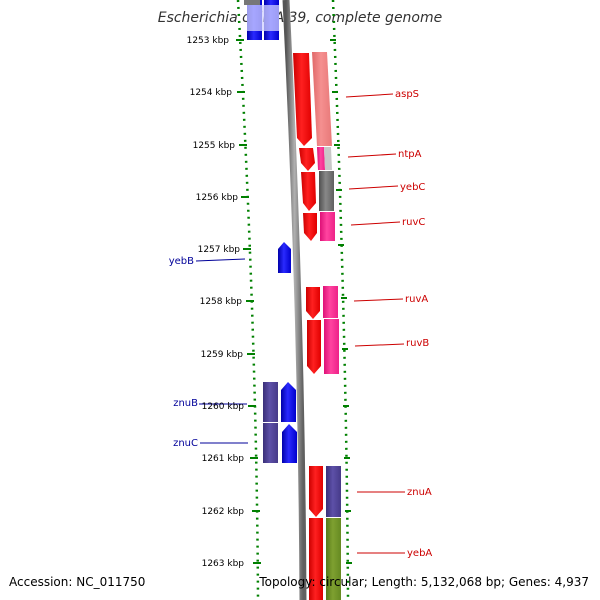 The height and width of the screenshot is (600, 600). I want to click on gene-label-ruvA: ruvA, so click(416, 299).